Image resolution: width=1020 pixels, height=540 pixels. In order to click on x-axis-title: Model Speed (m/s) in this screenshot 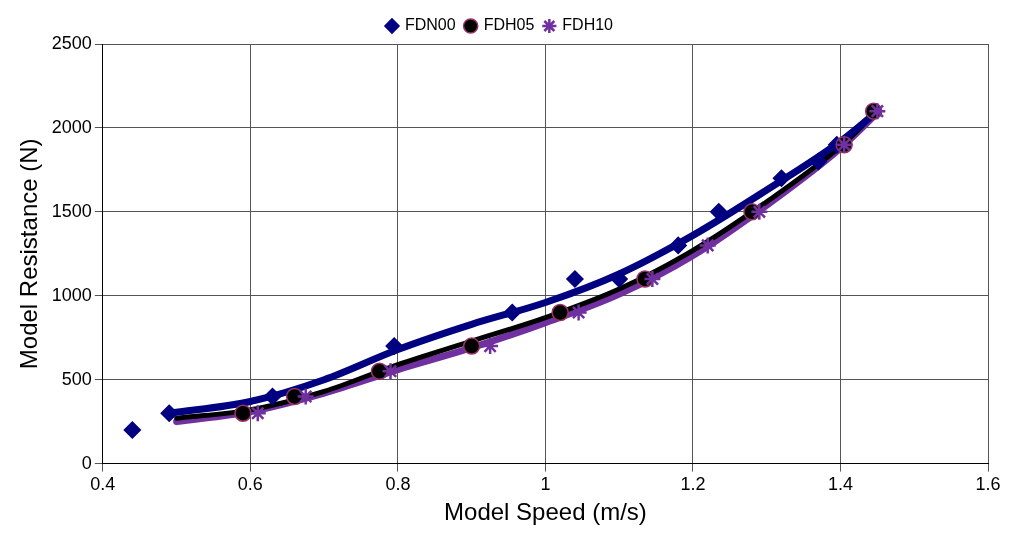, I will do `click(545, 512)`.